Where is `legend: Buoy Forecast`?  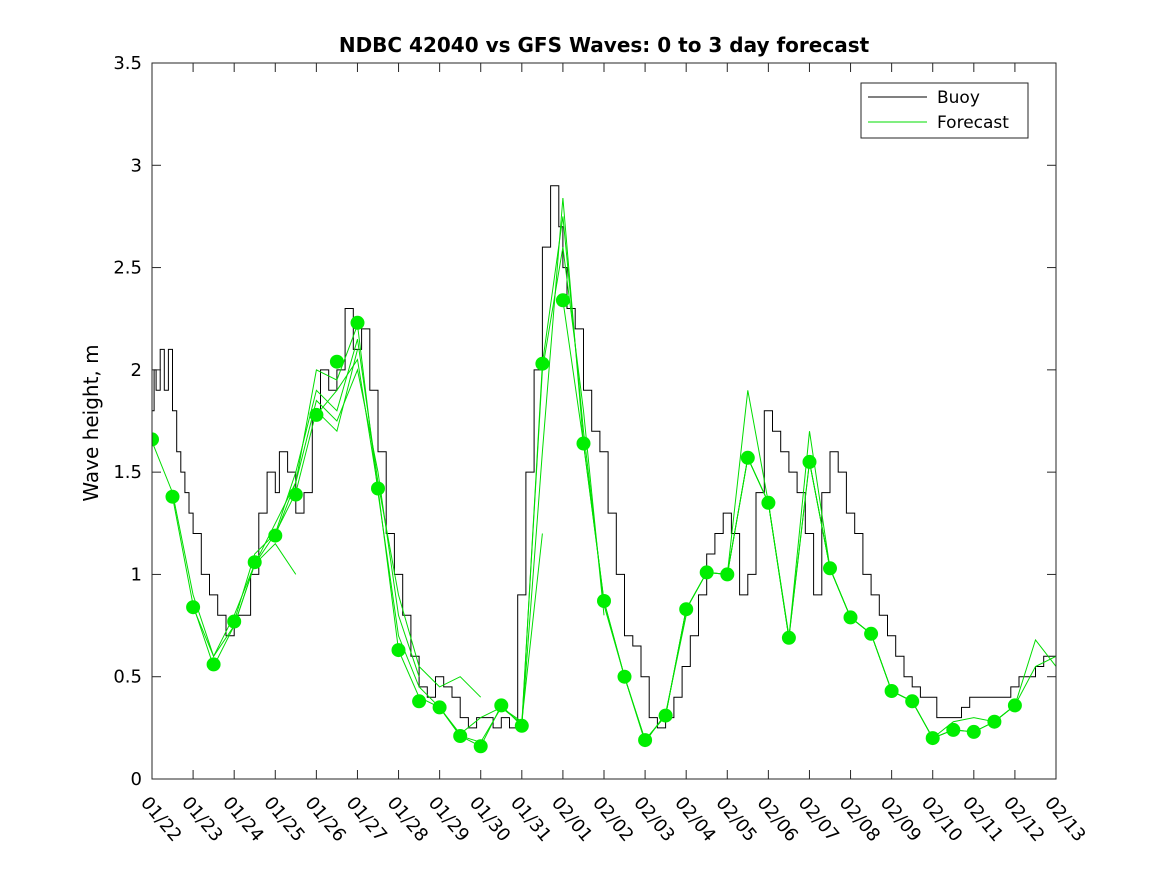
legend: Buoy Forecast is located at coordinates (944, 110).